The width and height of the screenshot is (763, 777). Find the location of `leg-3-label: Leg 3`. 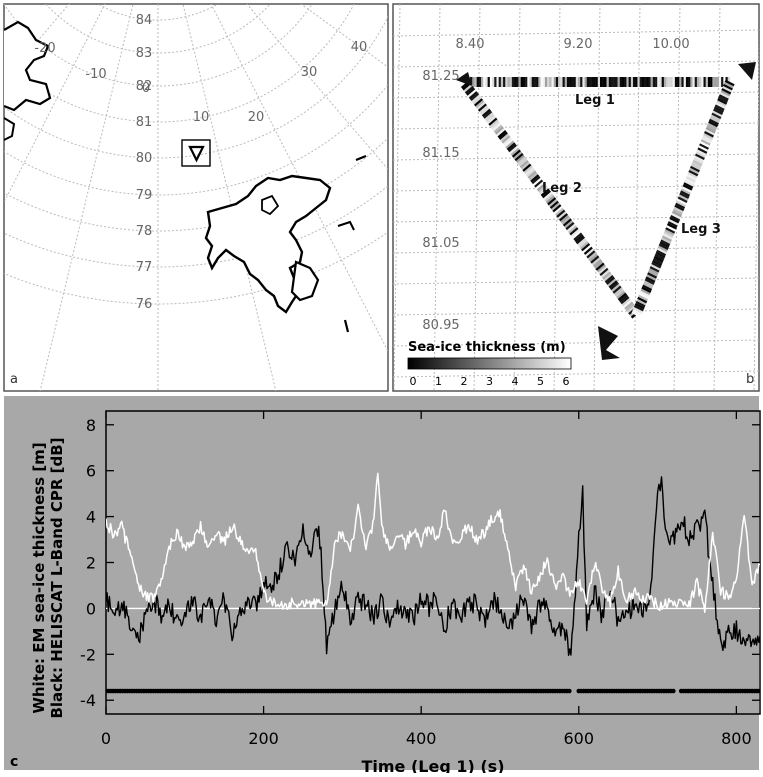

leg-3-label: Leg 3 is located at coordinates (701, 229).